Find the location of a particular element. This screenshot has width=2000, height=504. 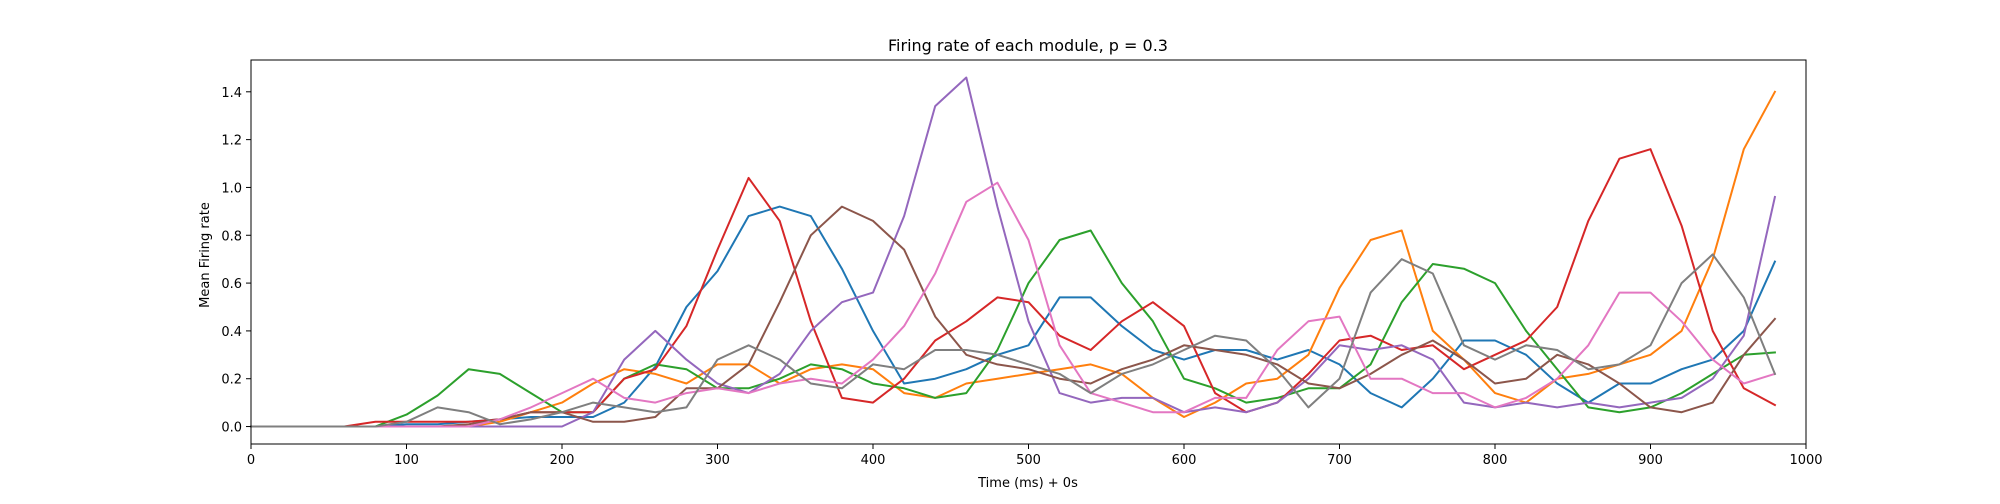

x-tick-label: 500 is located at coordinates (1028, 460).